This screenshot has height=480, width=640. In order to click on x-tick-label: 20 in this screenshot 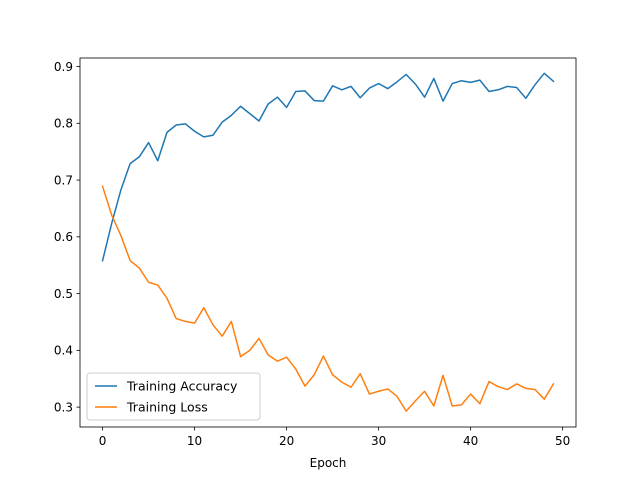, I will do `click(286, 441)`.